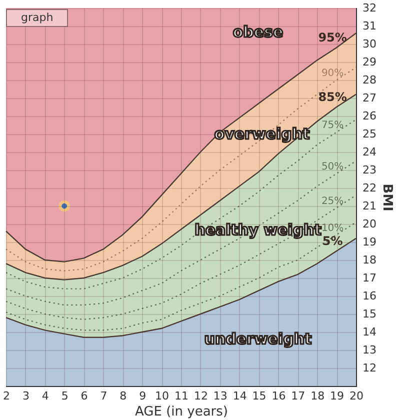 Image resolution: width=396 pixels, height=420 pixels. I want to click on x-tick-label: 8, so click(123, 396).